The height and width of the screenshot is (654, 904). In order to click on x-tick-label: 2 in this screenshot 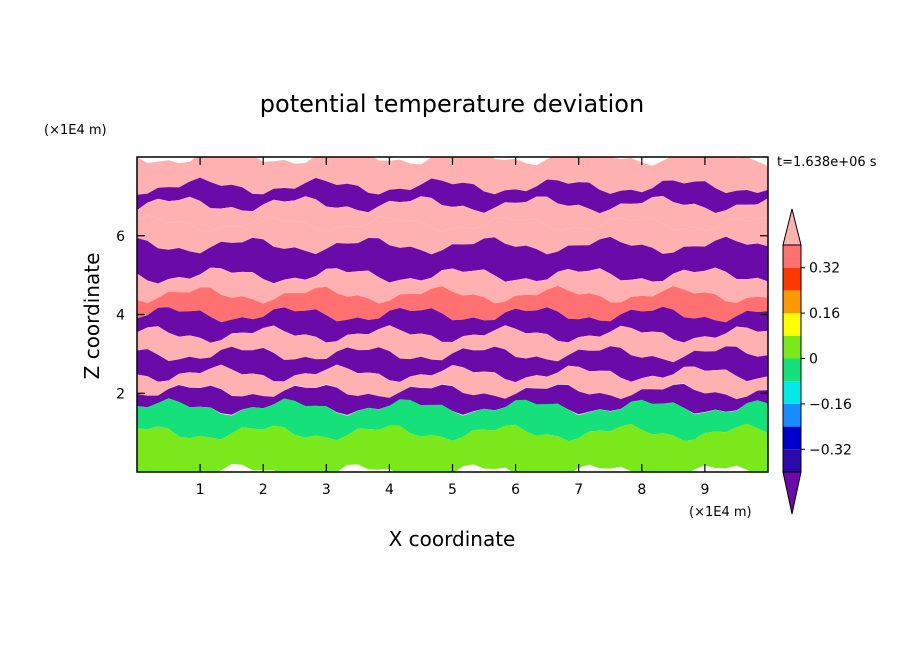, I will do `click(263, 490)`.